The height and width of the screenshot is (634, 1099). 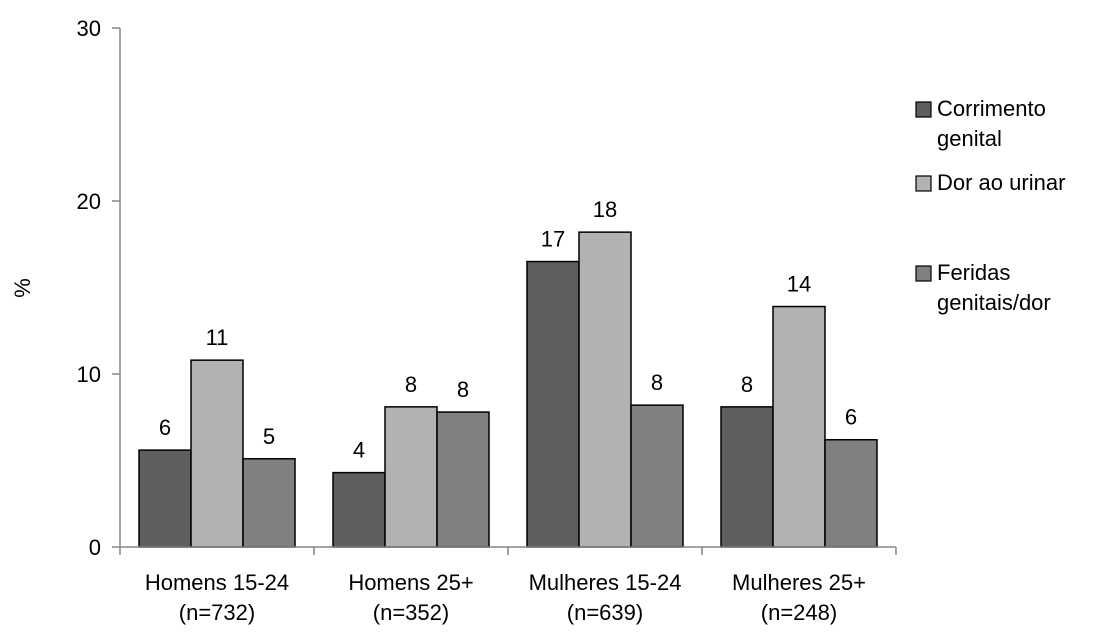 I want to click on bar-s1-c3, so click(x=553, y=404).